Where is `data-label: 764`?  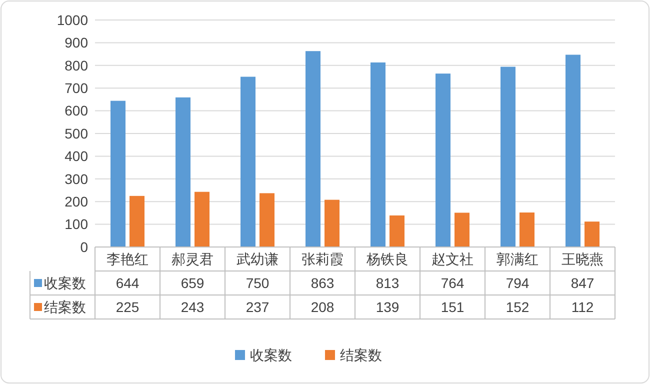 data-label: 764 is located at coordinates (452, 282).